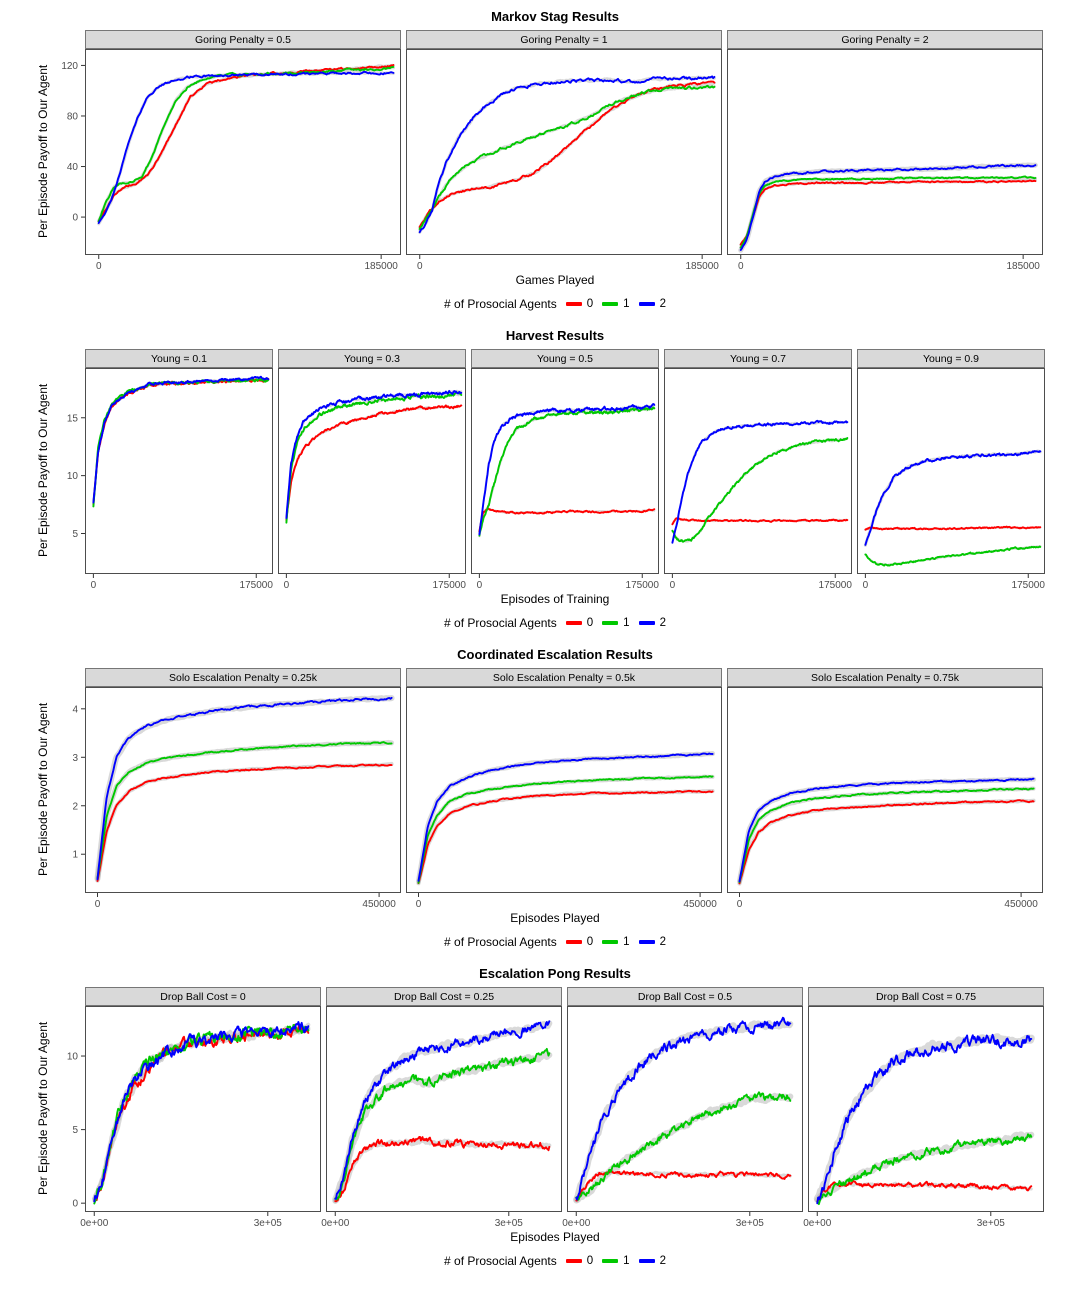  Describe the element at coordinates (565, 359) in the screenshot. I see `facet-strip-label: Young = 0.5` at that location.